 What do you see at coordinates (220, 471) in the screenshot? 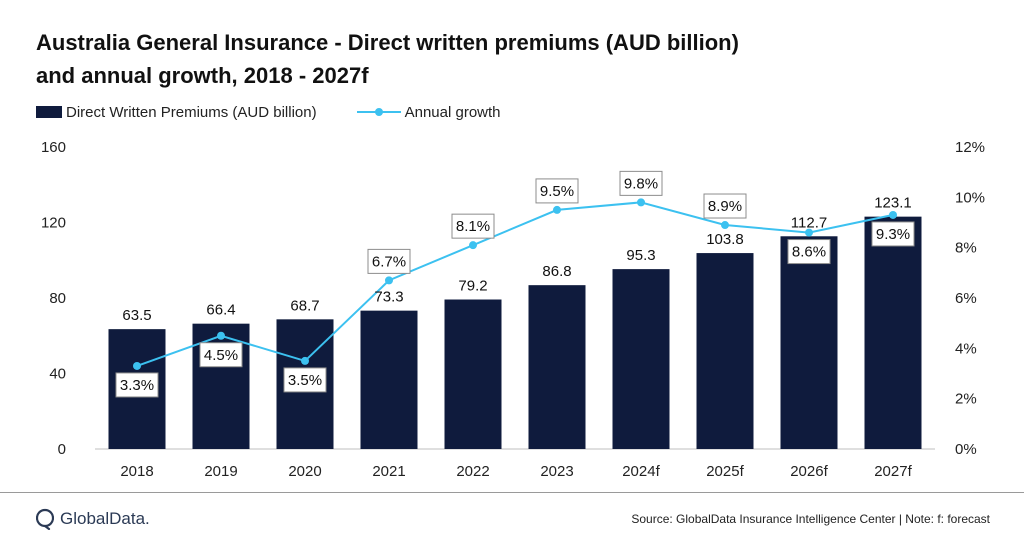
I see `x-tick-label: 2019` at bounding box center [220, 471].